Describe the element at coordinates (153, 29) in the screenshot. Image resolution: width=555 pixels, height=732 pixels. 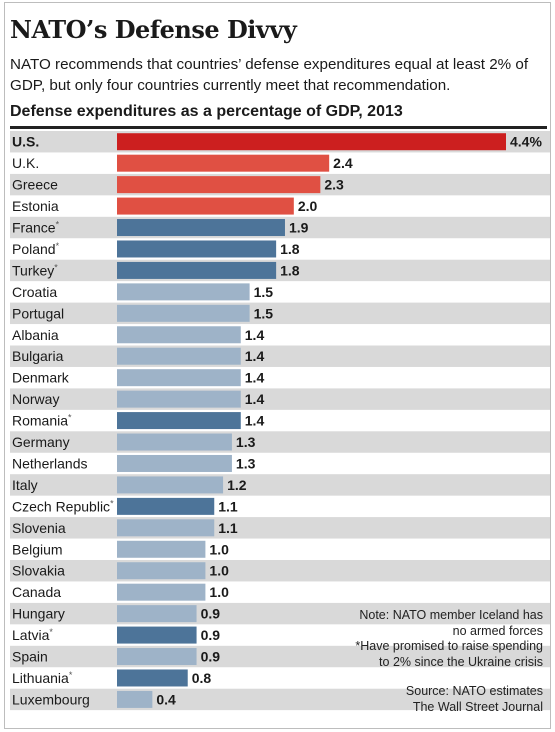
I see `page-title: NATO’s Defense Divvy` at that location.